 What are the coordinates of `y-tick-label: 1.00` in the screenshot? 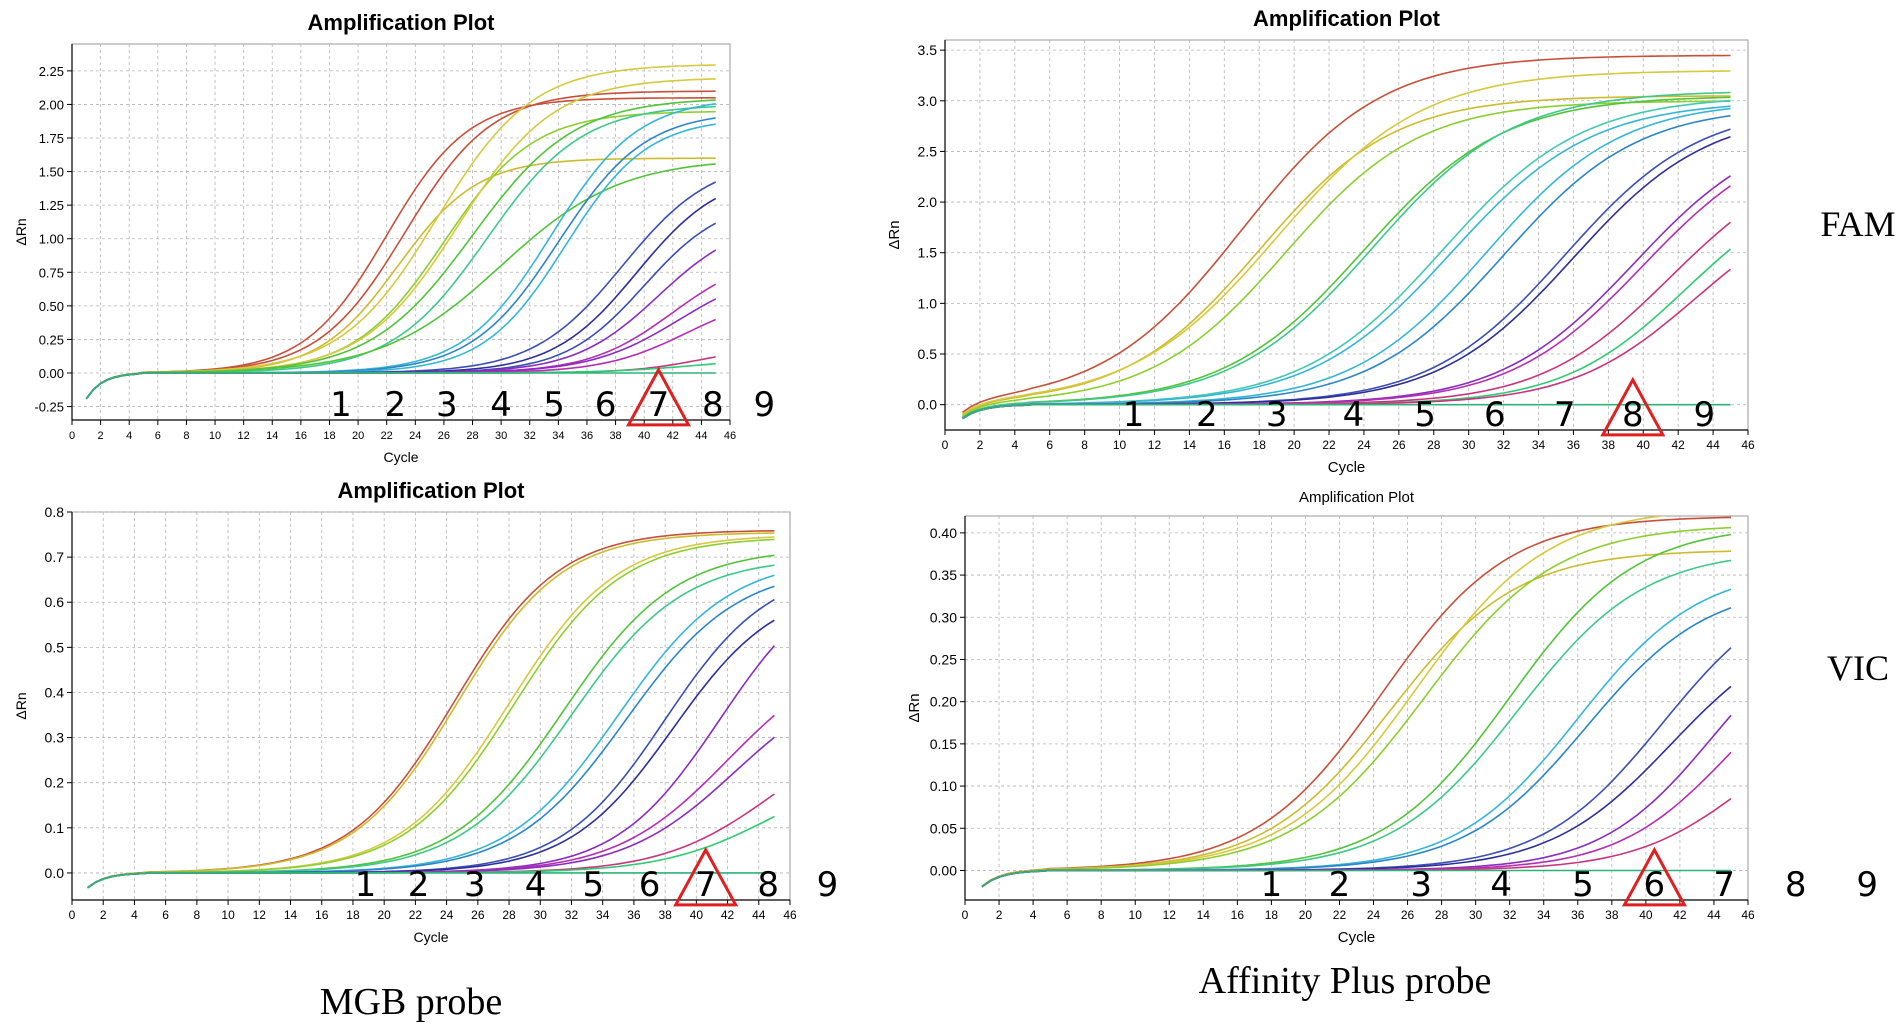 It's located at (51, 239).